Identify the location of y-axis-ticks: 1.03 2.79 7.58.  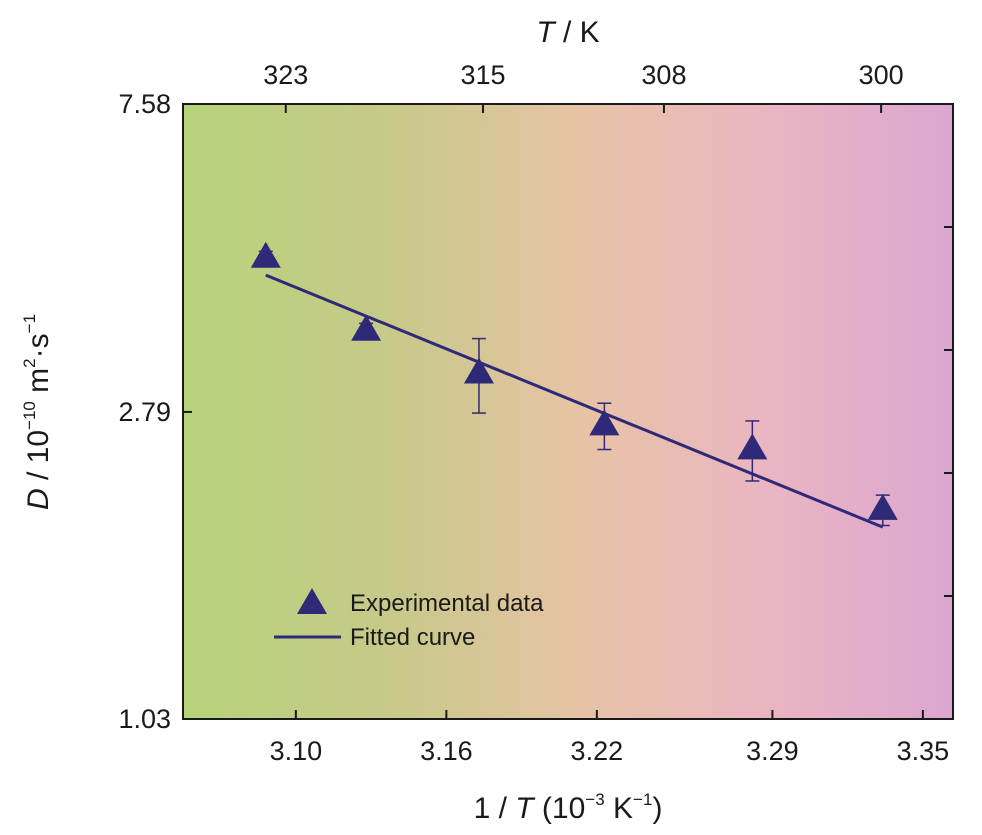
(155, 411).